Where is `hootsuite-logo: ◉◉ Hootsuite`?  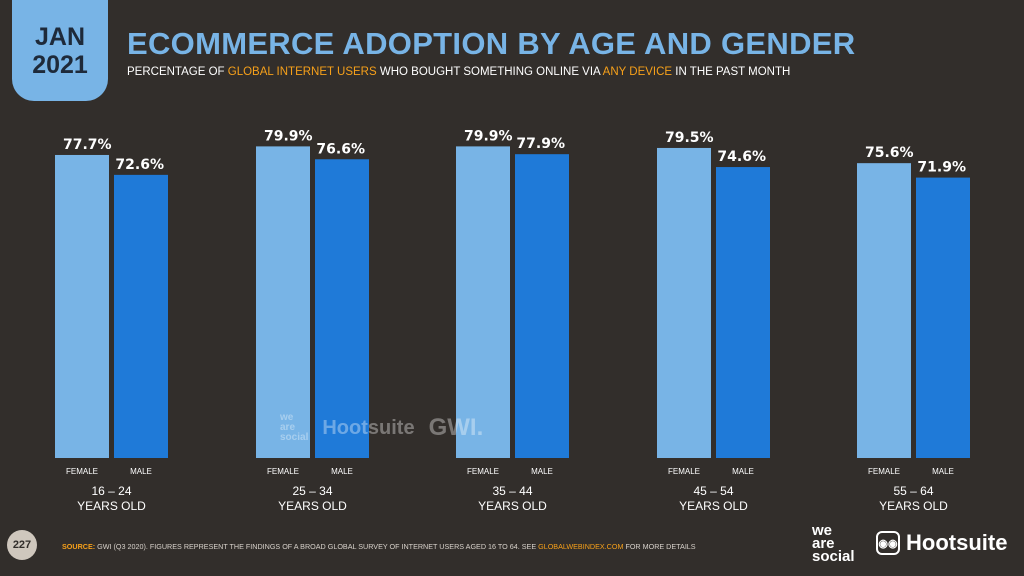
hootsuite-logo: ◉◉ Hootsuite is located at coordinates (941, 543).